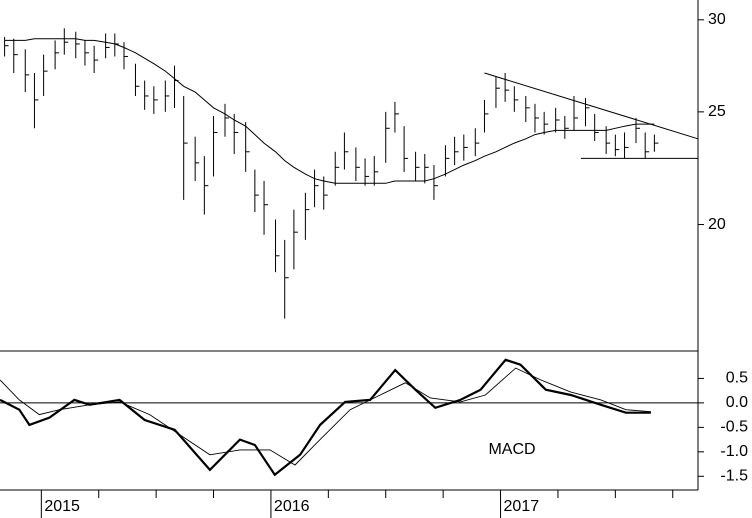  I want to click on y-tick-label: 20, so click(717, 224).